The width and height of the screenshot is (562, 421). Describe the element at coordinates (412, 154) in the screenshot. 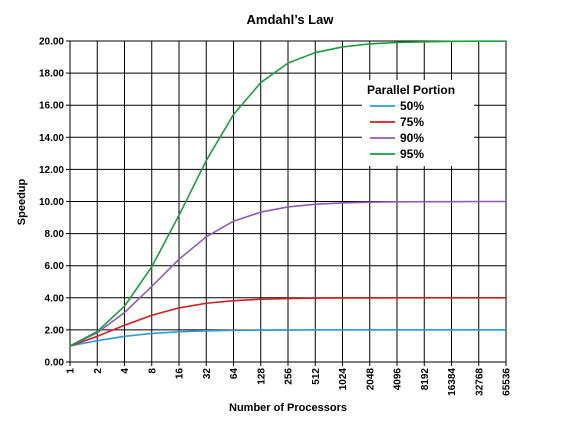

I see `legend-entry: 95%` at that location.